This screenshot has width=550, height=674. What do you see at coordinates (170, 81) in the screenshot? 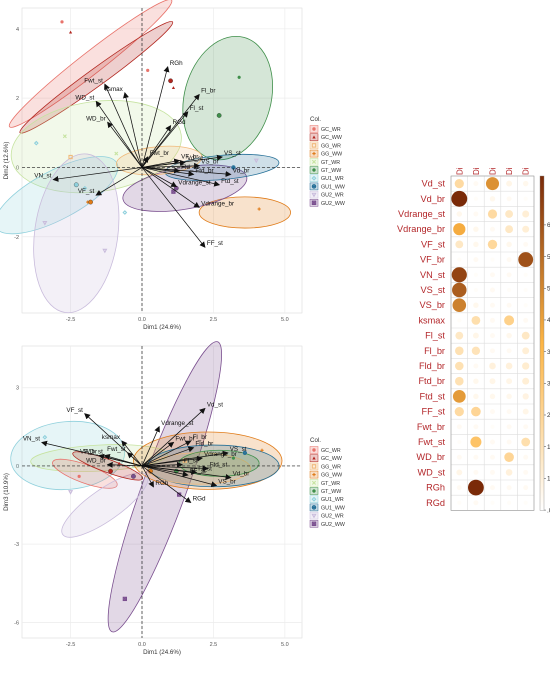
I see `group-centroid` at bounding box center [170, 81].